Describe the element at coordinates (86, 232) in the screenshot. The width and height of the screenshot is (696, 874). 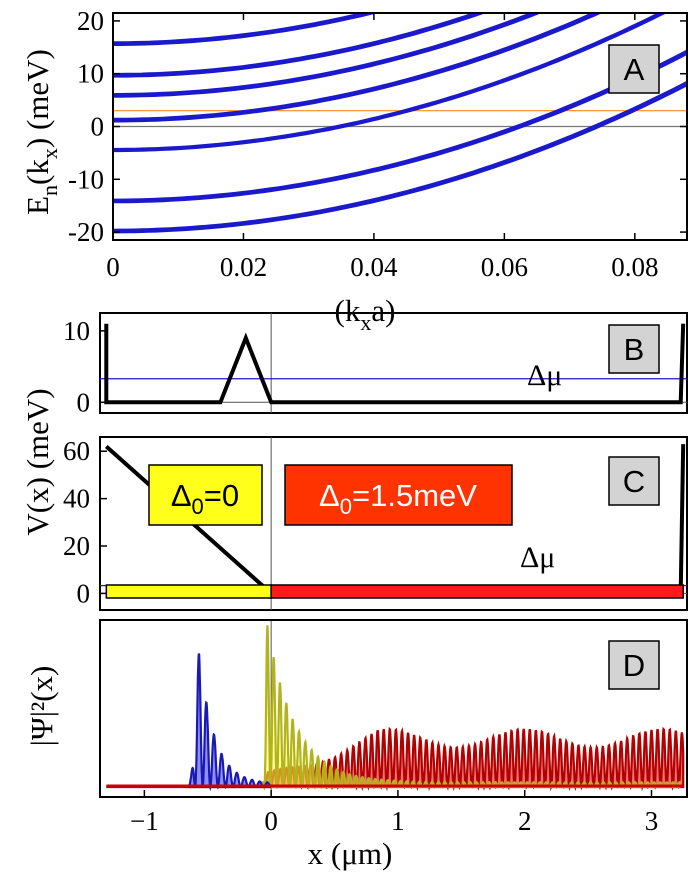
I see `a-ytick-label: -20` at that location.